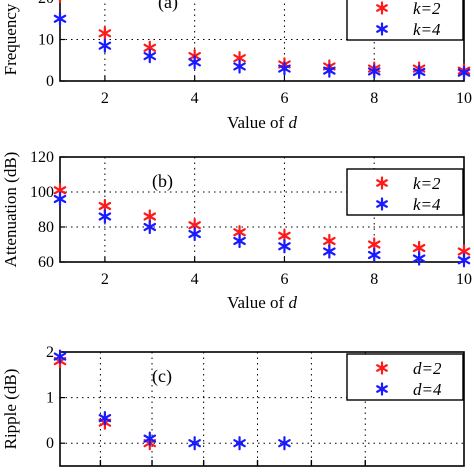 Image resolution: width=474 pixels, height=474 pixels. I want to click on data-point-red, so click(105, 33).